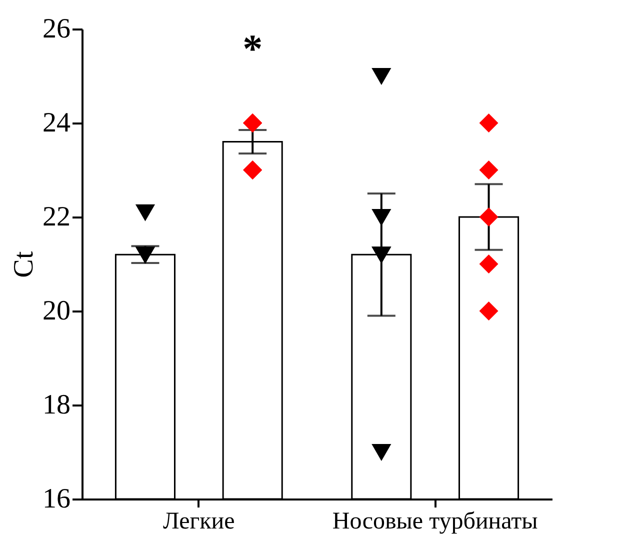 This screenshot has height=560, width=637. I want to click on x-tick-label: Носовые турбинаты, so click(435, 521).